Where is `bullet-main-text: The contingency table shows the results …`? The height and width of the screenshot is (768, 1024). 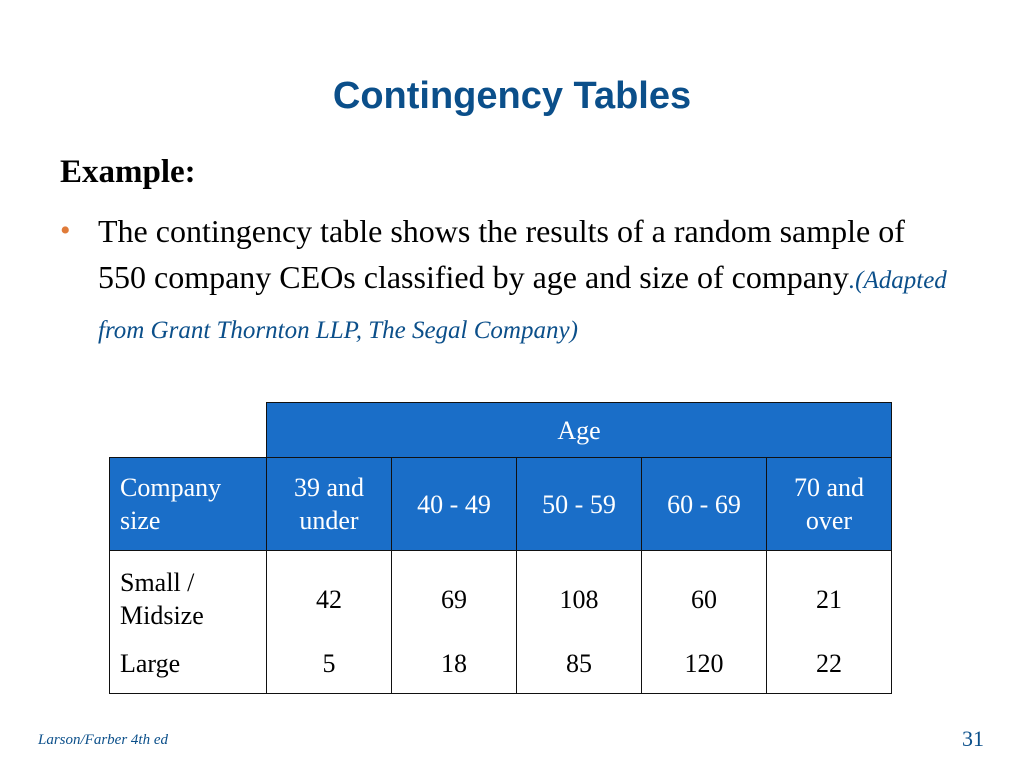
bullet-main-text: The contingency table shows the results … is located at coordinates (501, 254).